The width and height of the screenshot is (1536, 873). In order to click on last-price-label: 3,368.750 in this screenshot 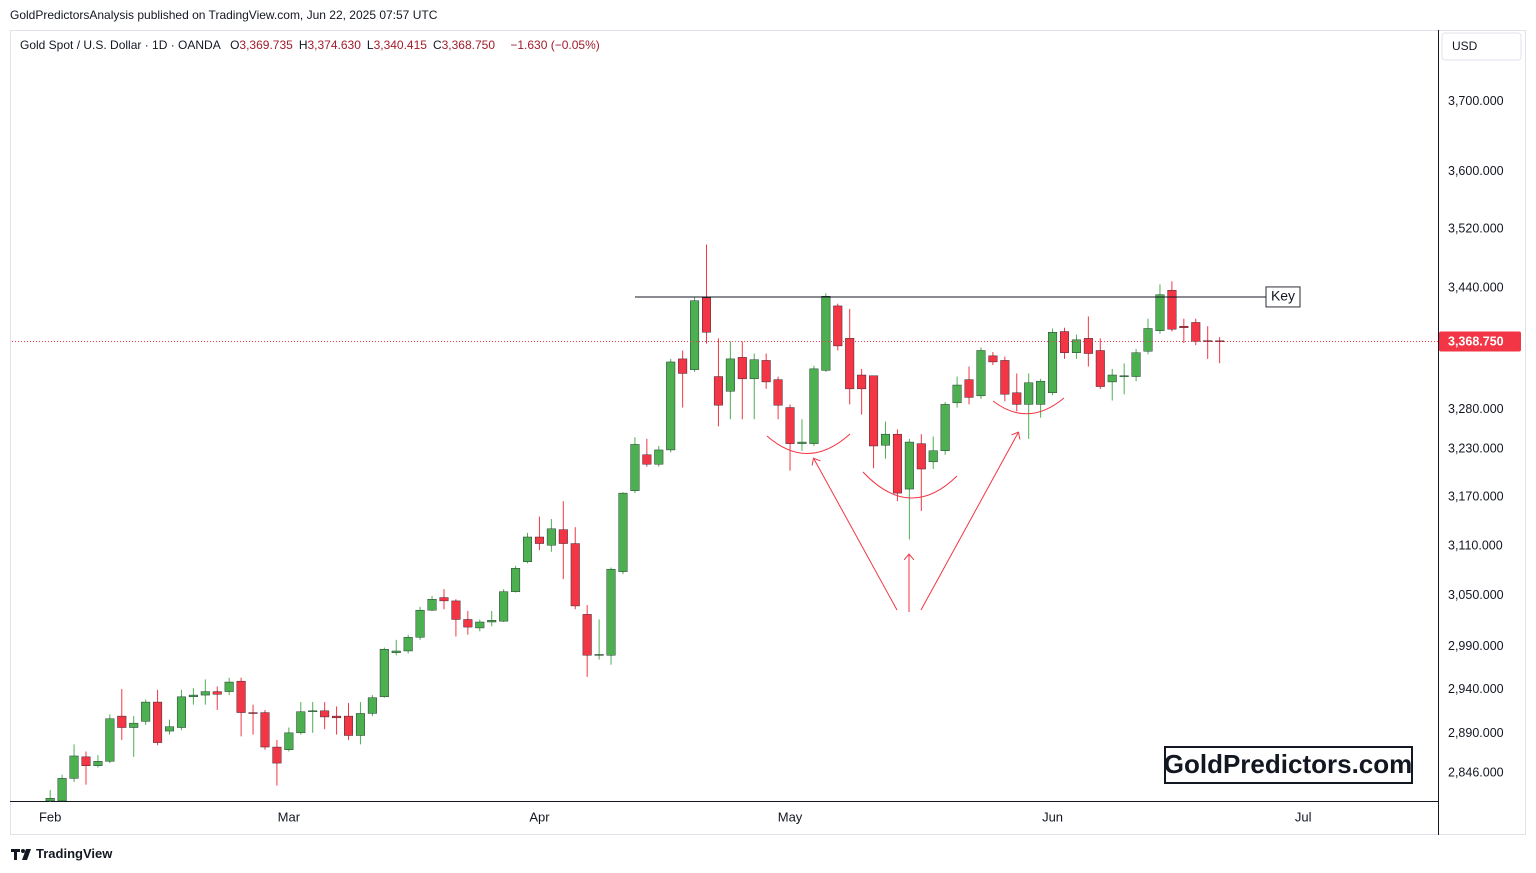, I will do `click(1476, 341)`.